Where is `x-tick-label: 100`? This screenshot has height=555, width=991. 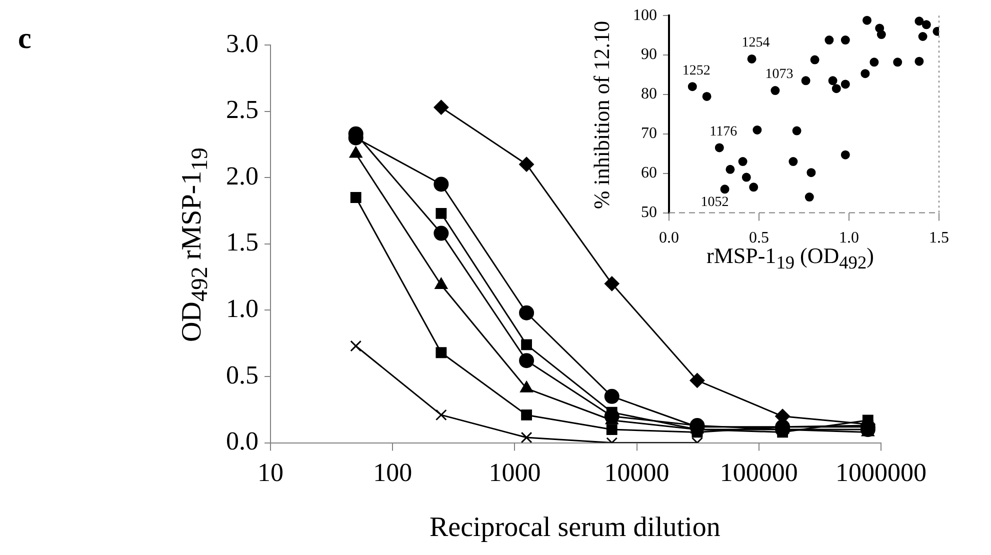
x-tick-label: 100 is located at coordinates (392, 473).